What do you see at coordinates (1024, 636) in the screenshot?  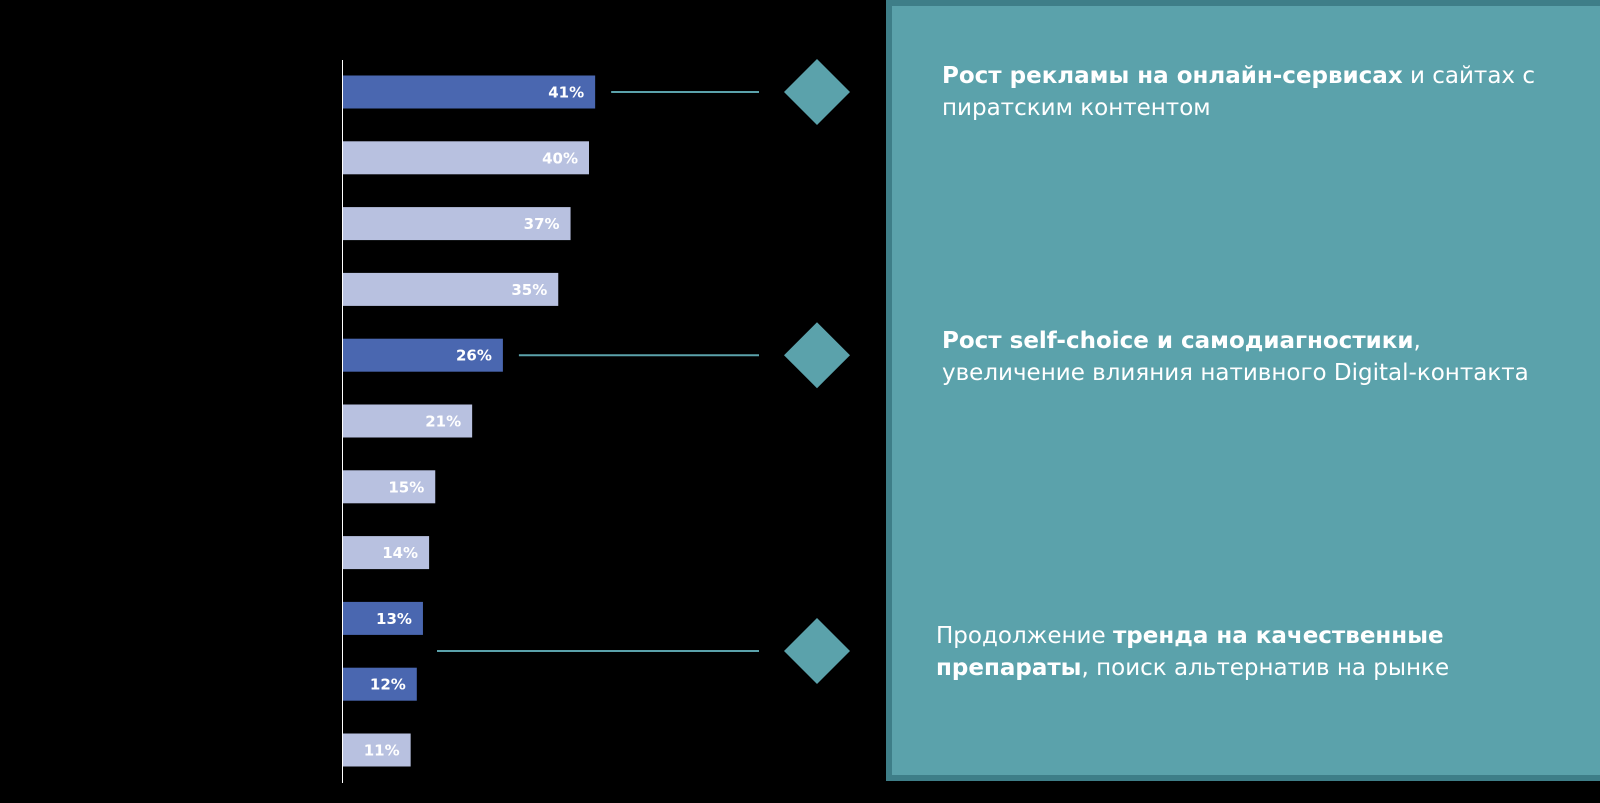 I see `callout-3-prefix: Продолжение` at bounding box center [1024, 636].